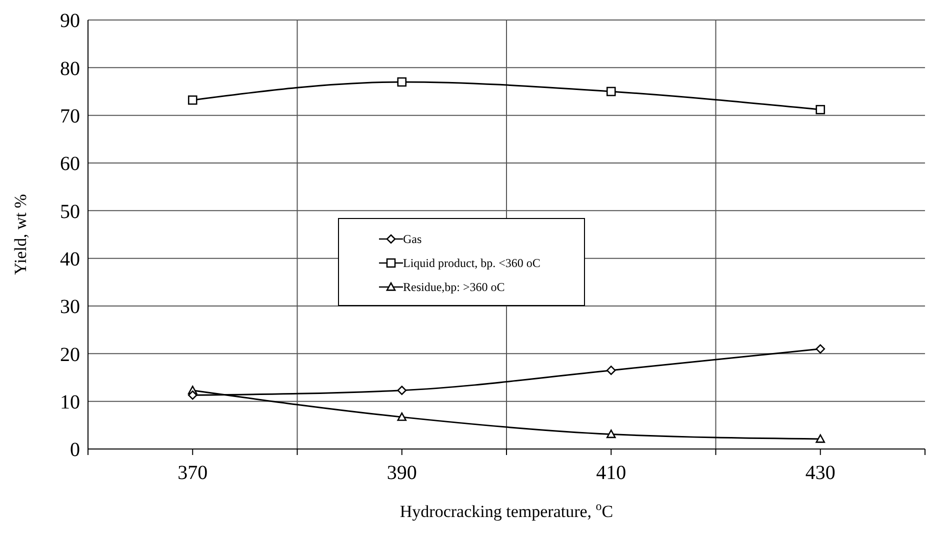  I want to click on x-tick-label: 430, so click(820, 473).